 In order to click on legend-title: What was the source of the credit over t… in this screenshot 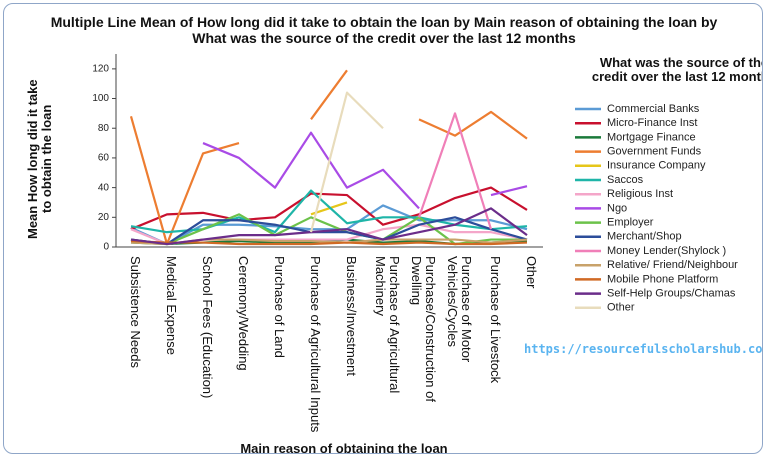, I will do `click(677, 69)`.